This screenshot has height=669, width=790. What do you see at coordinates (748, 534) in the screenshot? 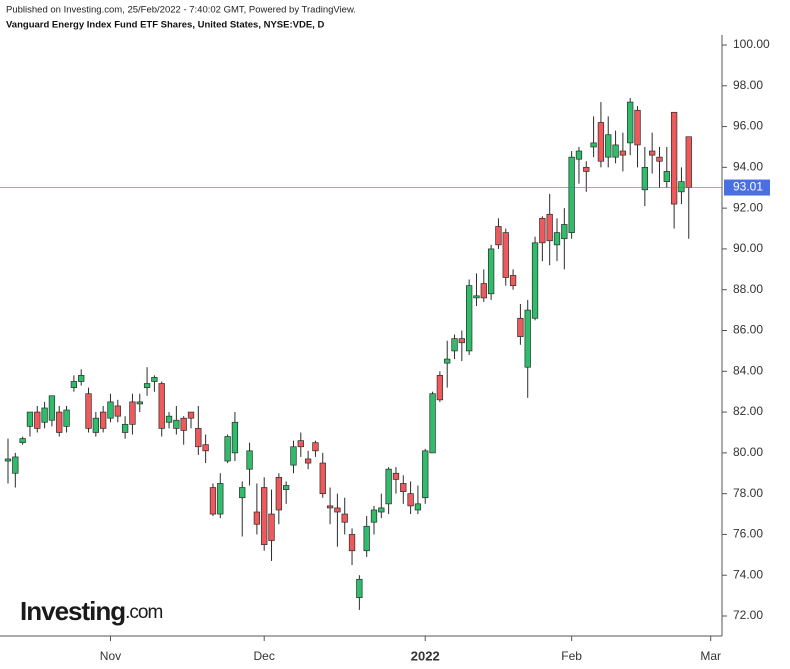
I see `y-tick-label: 76.00` at bounding box center [748, 534].